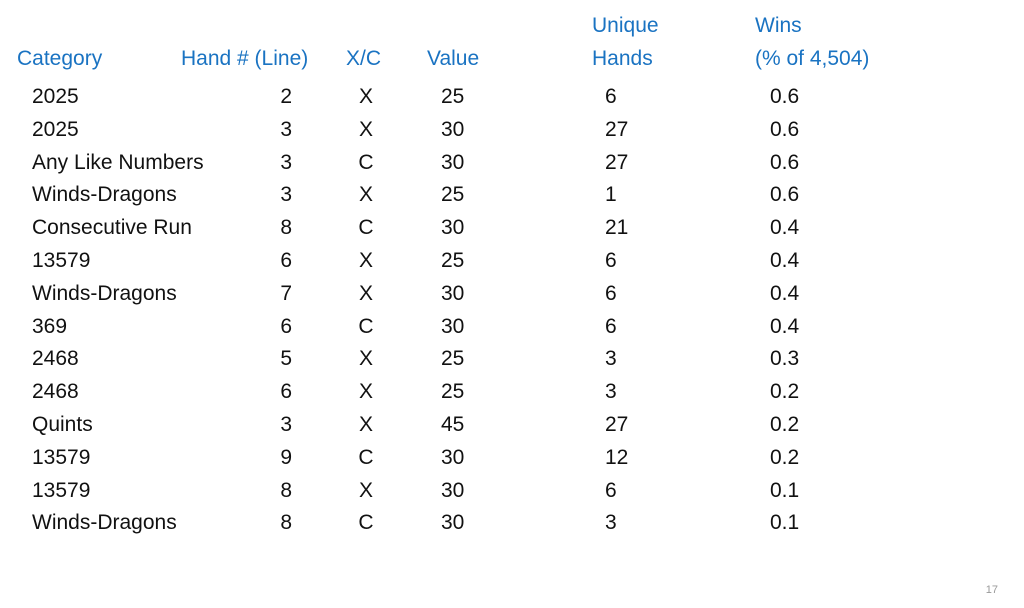 The image size is (1024, 608). Describe the element at coordinates (625, 25) in the screenshot. I see `column-header: Unique` at that location.